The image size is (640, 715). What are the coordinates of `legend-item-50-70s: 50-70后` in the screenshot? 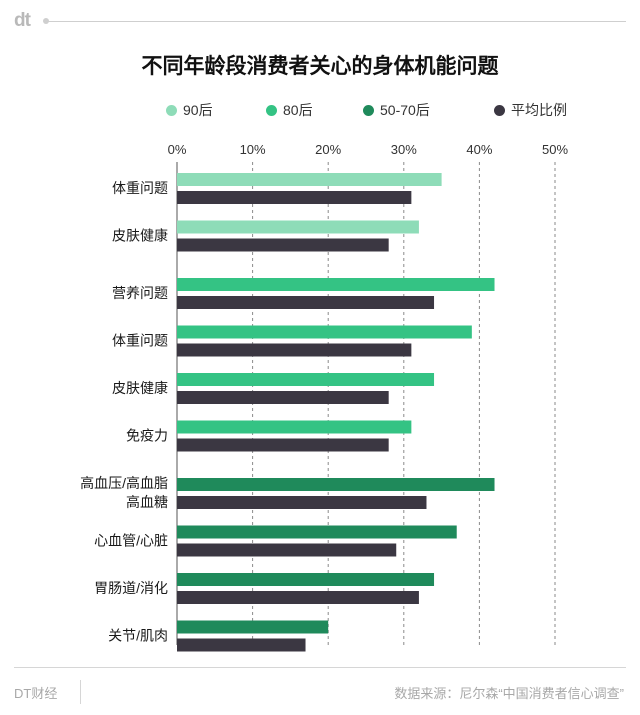 It's located at (396, 110).